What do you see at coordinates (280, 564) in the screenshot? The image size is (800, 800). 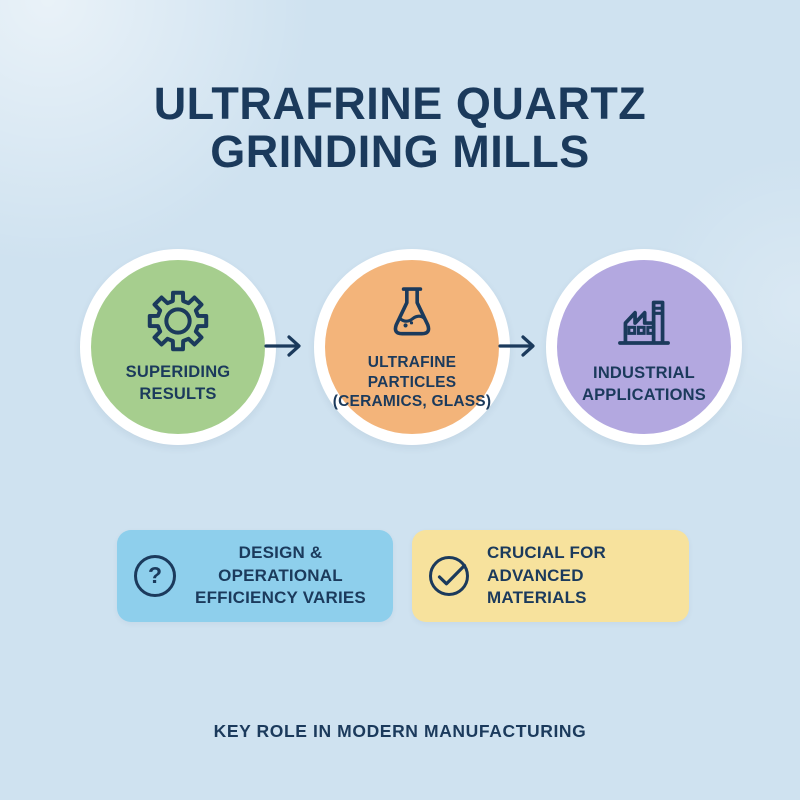 I see `callout-text-line: DESIGN & OPERATIONAL` at bounding box center [280, 564].